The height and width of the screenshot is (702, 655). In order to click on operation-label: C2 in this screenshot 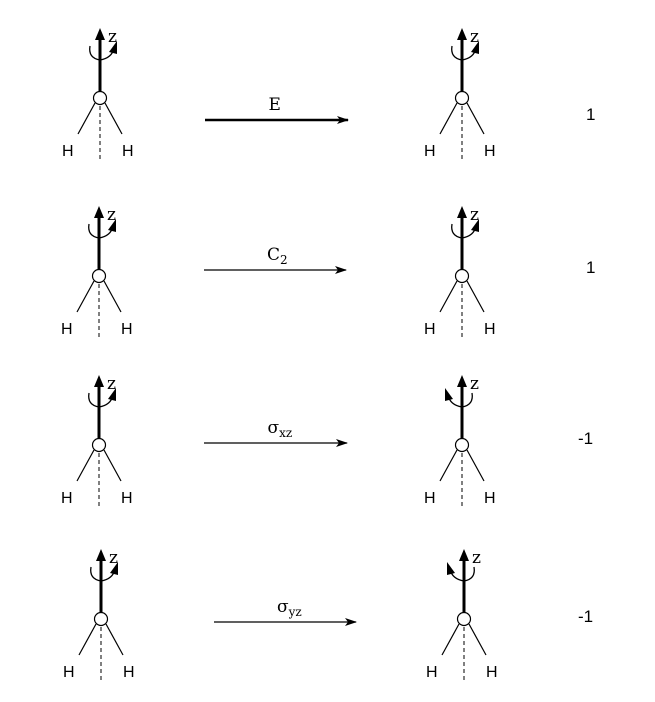, I will do `click(277, 256)`.